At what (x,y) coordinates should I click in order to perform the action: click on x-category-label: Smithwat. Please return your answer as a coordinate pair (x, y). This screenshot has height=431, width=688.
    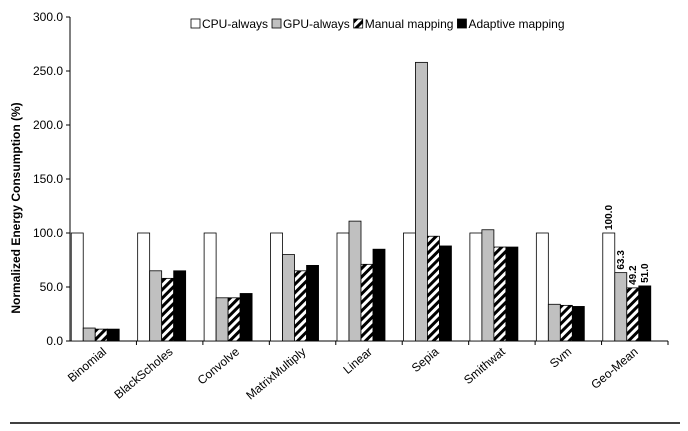
    Looking at the image, I should click on (484, 365).